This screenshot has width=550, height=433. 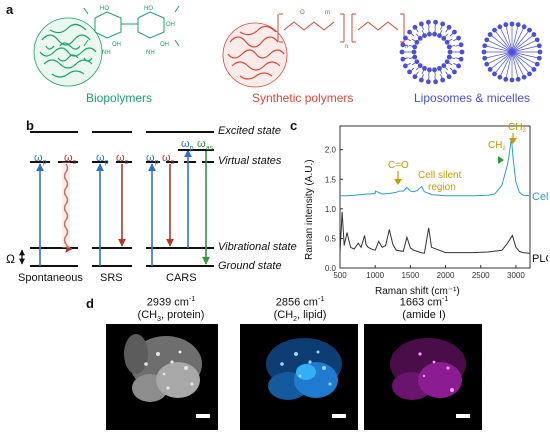 I want to click on x-tick-label: 500, so click(x=340, y=275).